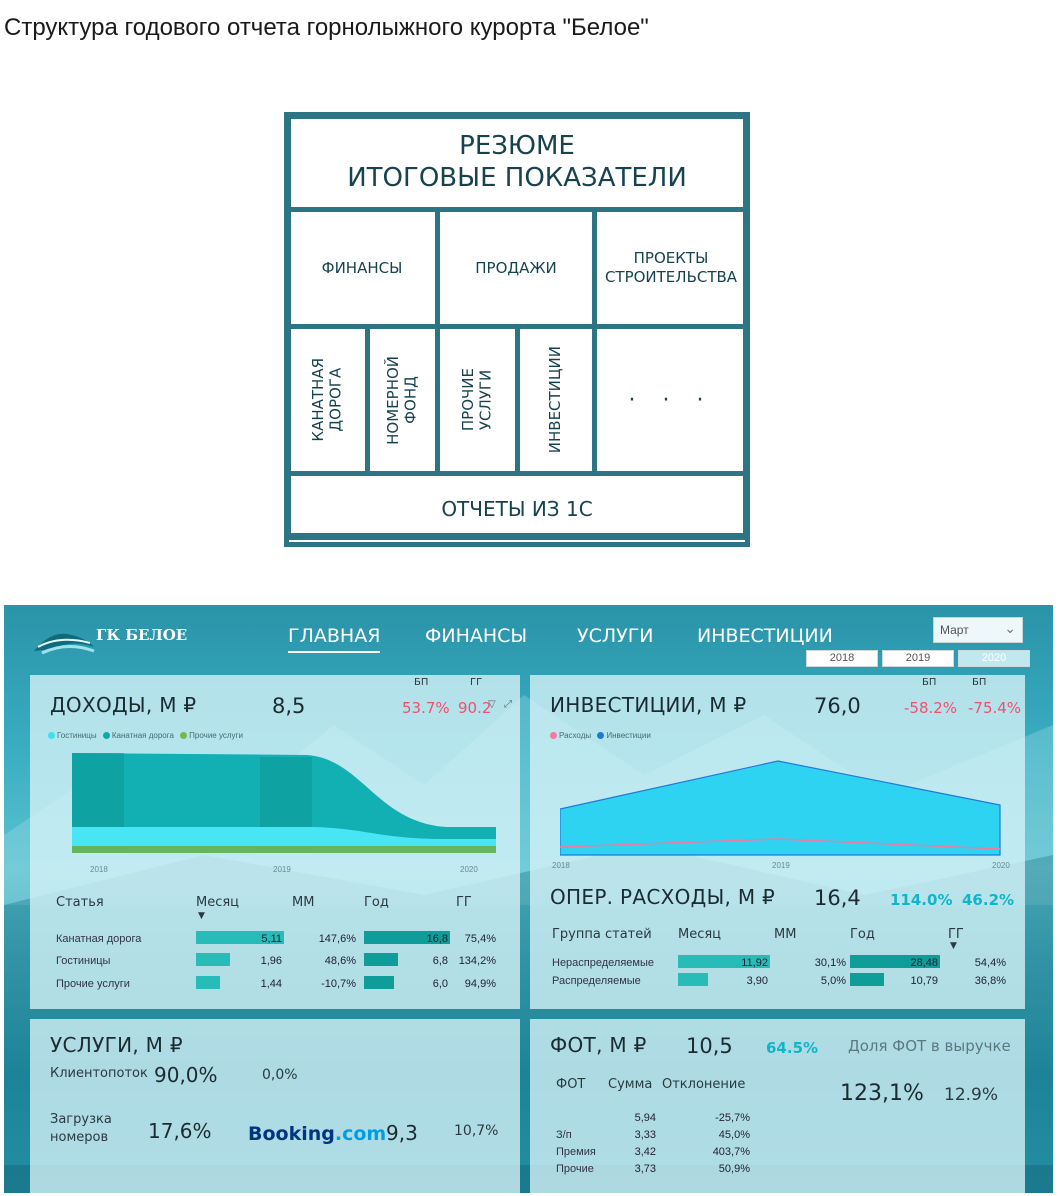 Image resolution: width=1061 pixels, height=1196 pixels. What do you see at coordinates (780, 844) in the screenshot?
I see `expenses-line` at bounding box center [780, 844].